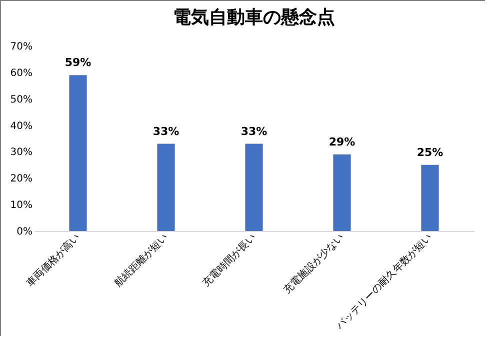  What do you see at coordinates (430, 152) in the screenshot?
I see `data-label: 25%` at bounding box center [430, 152].